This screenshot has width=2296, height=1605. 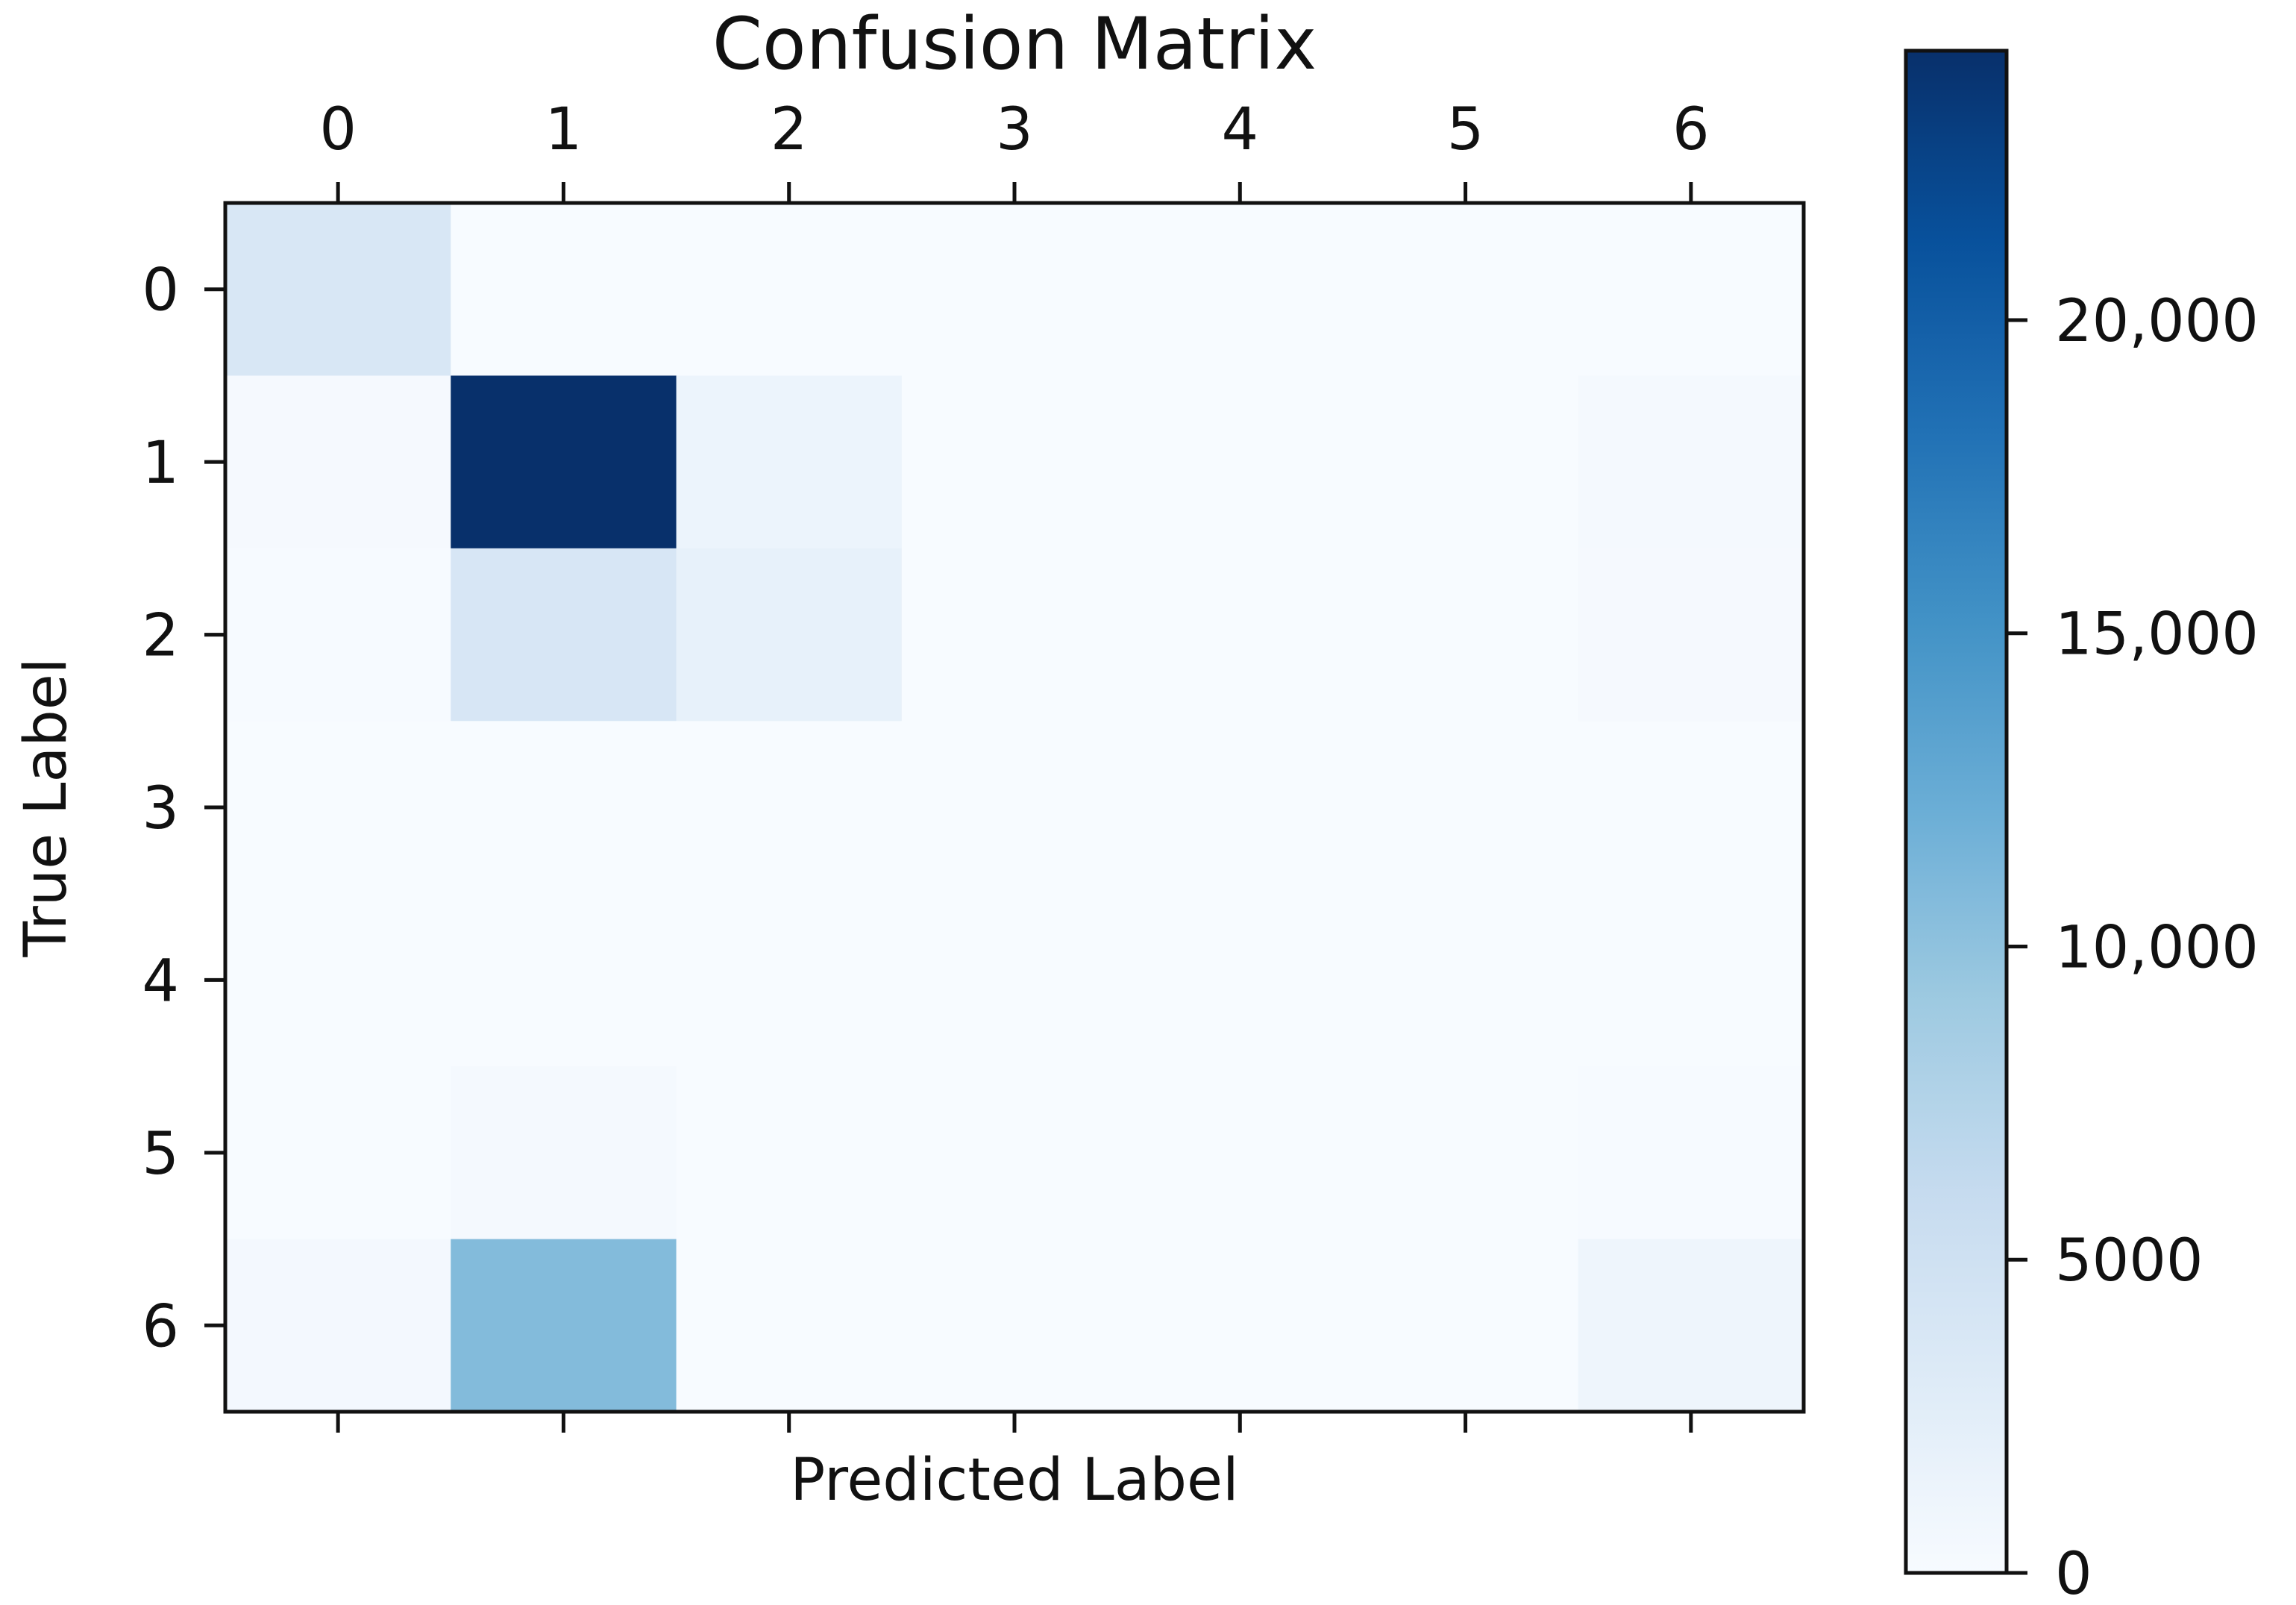 I want to click on x-tick-label-6: 6, so click(x=1691, y=129).